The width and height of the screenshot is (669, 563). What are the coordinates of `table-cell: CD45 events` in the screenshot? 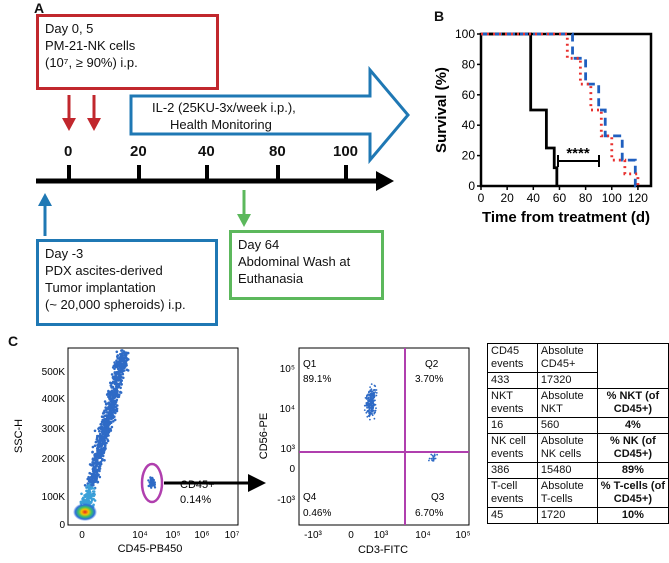 It's located at (512, 358).